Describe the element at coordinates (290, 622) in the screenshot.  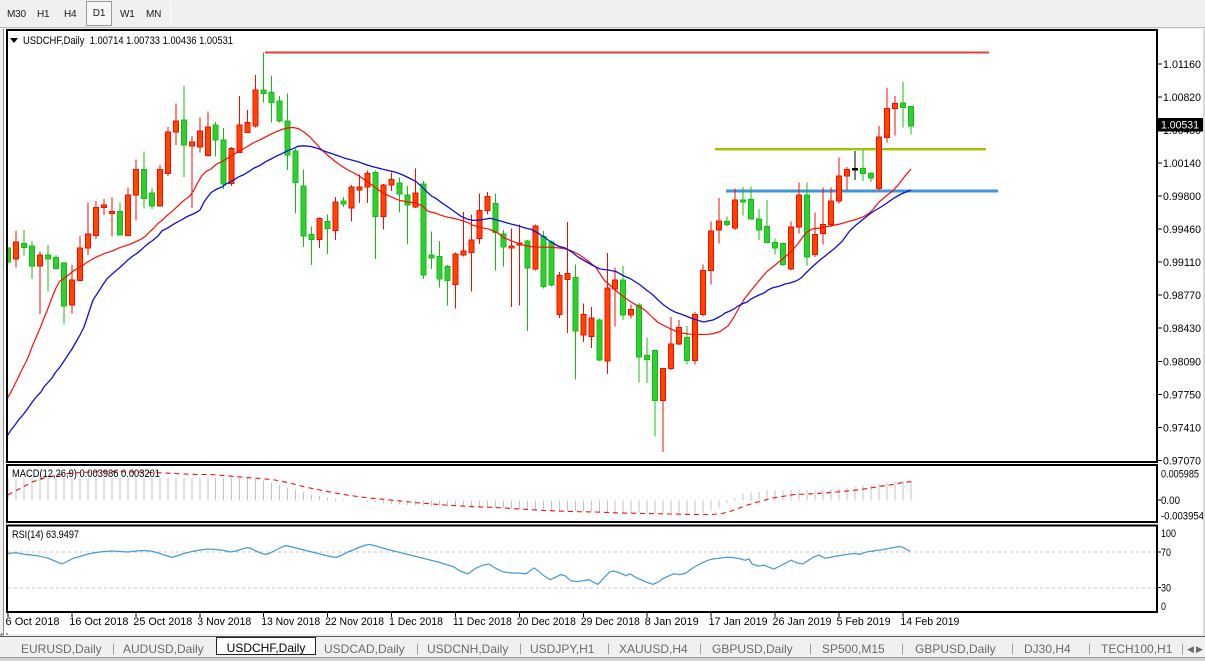
I see `svg-text: 13 Nov 2018` at that location.